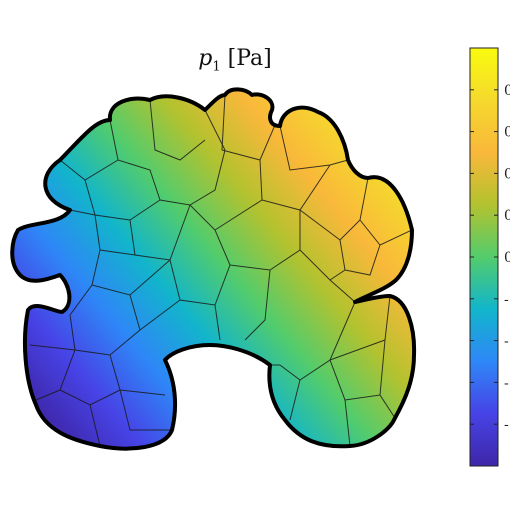  What do you see at coordinates (216, 67) in the screenshot?
I see `title-subscript: 1` at bounding box center [216, 67].